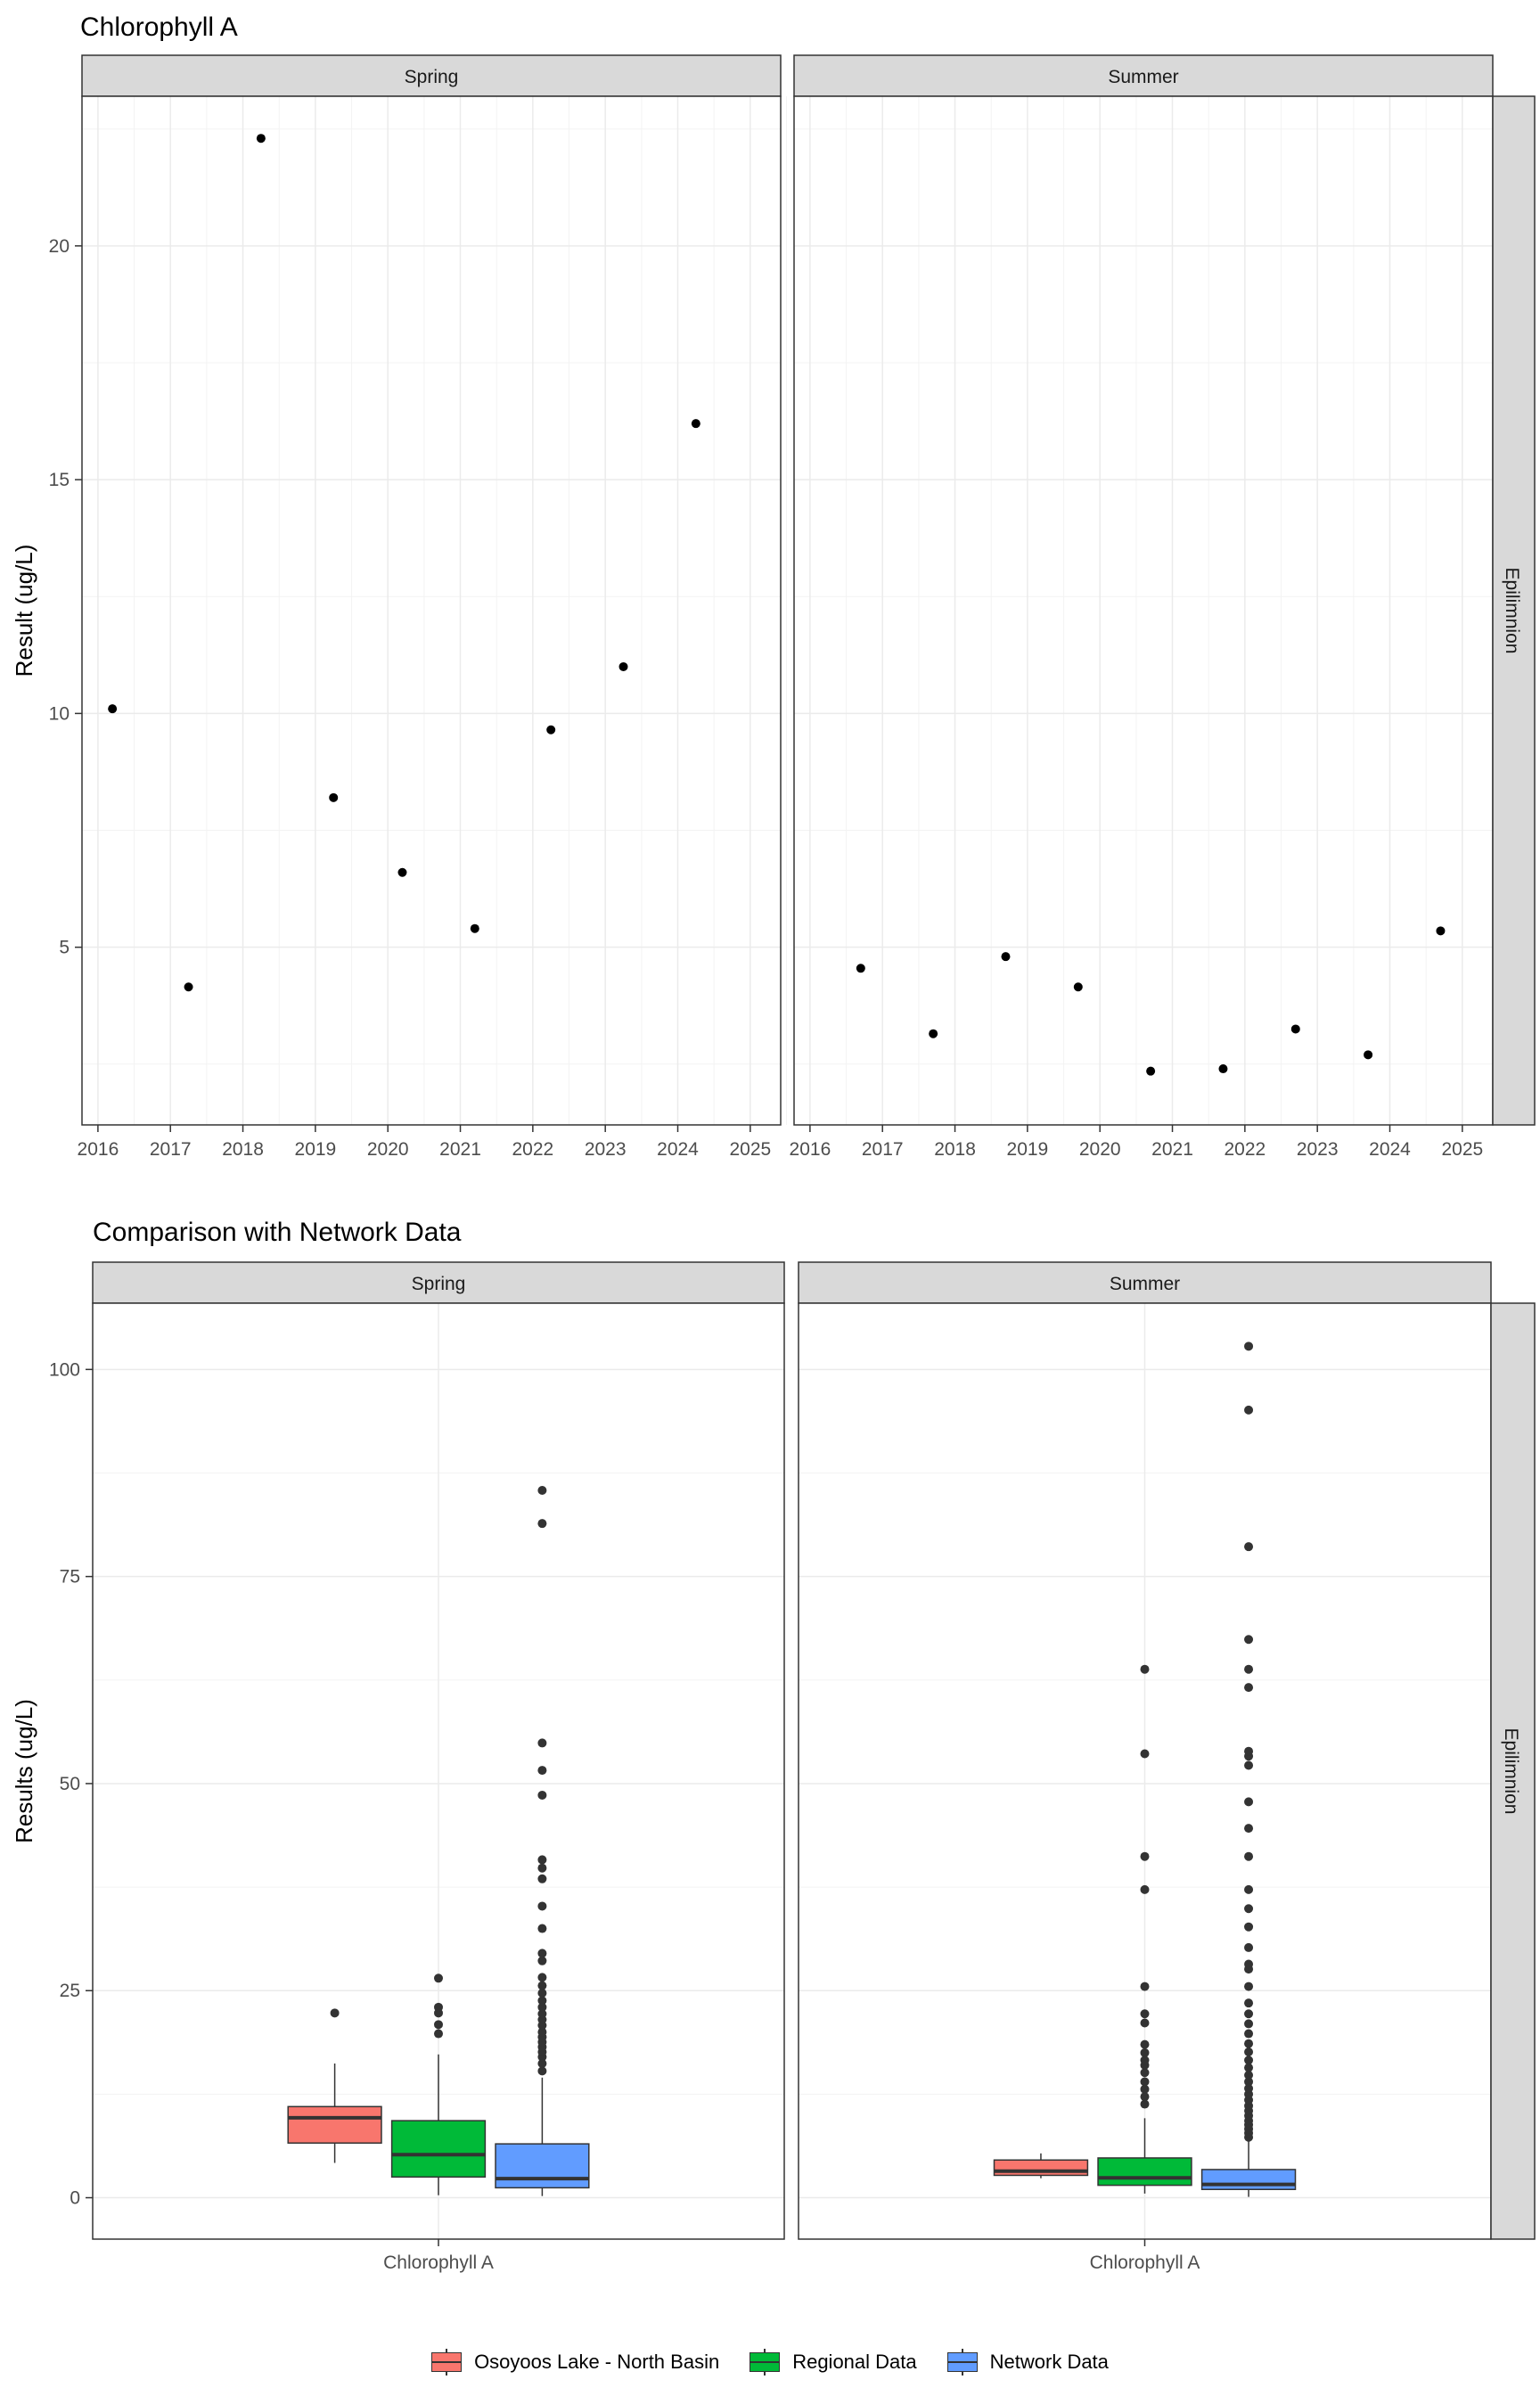 The image size is (1540, 2396). What do you see at coordinates (1028, 1149) in the screenshot?
I see `x-tick-label-summer-2019: 2019` at bounding box center [1028, 1149].